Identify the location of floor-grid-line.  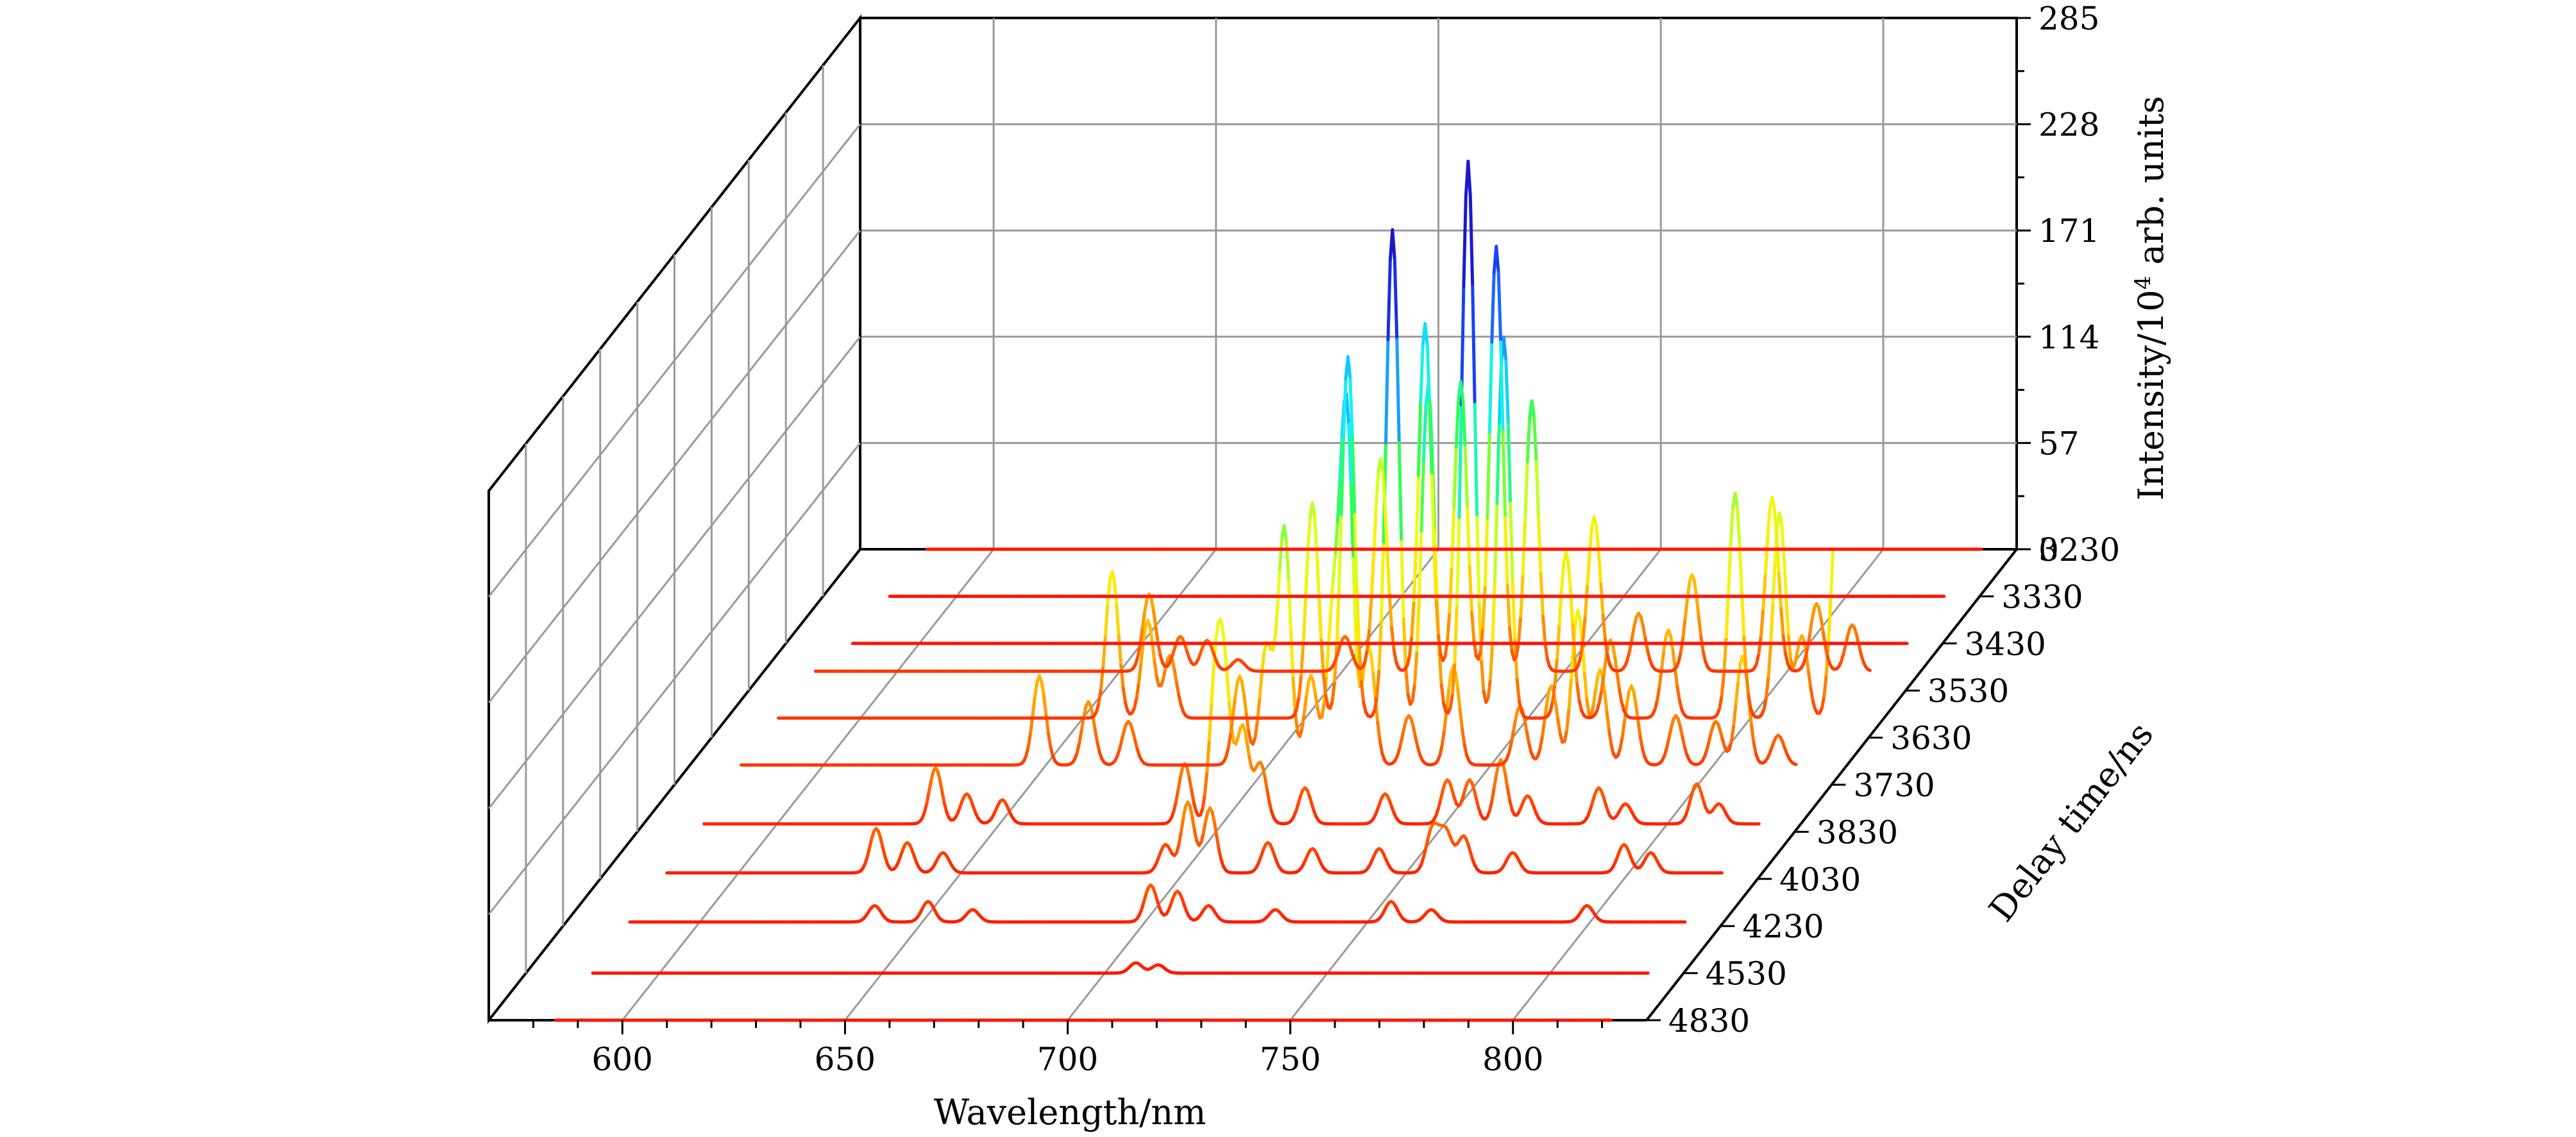
(1030, 785).